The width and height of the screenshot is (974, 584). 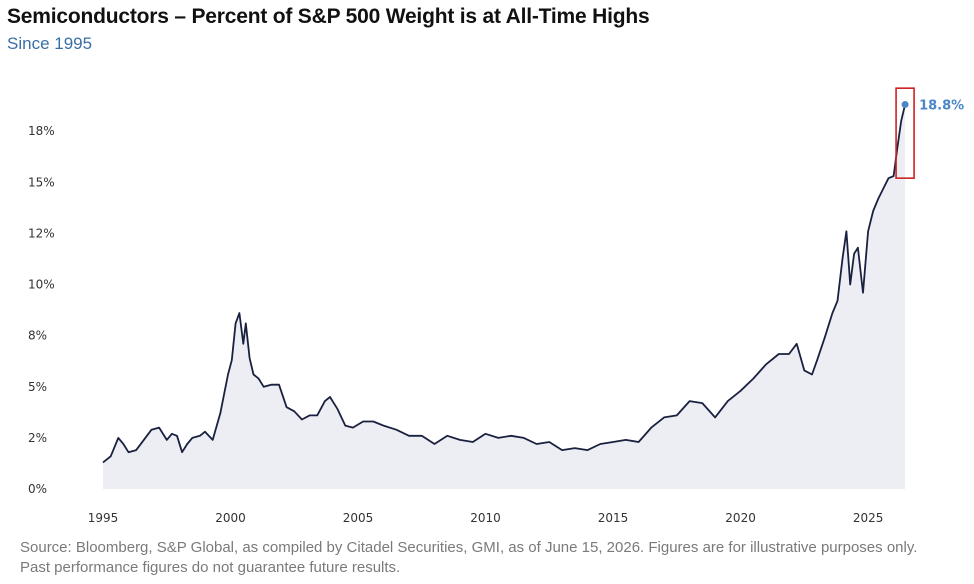 I want to click on y-tick-label: 2%, so click(x=37, y=438).